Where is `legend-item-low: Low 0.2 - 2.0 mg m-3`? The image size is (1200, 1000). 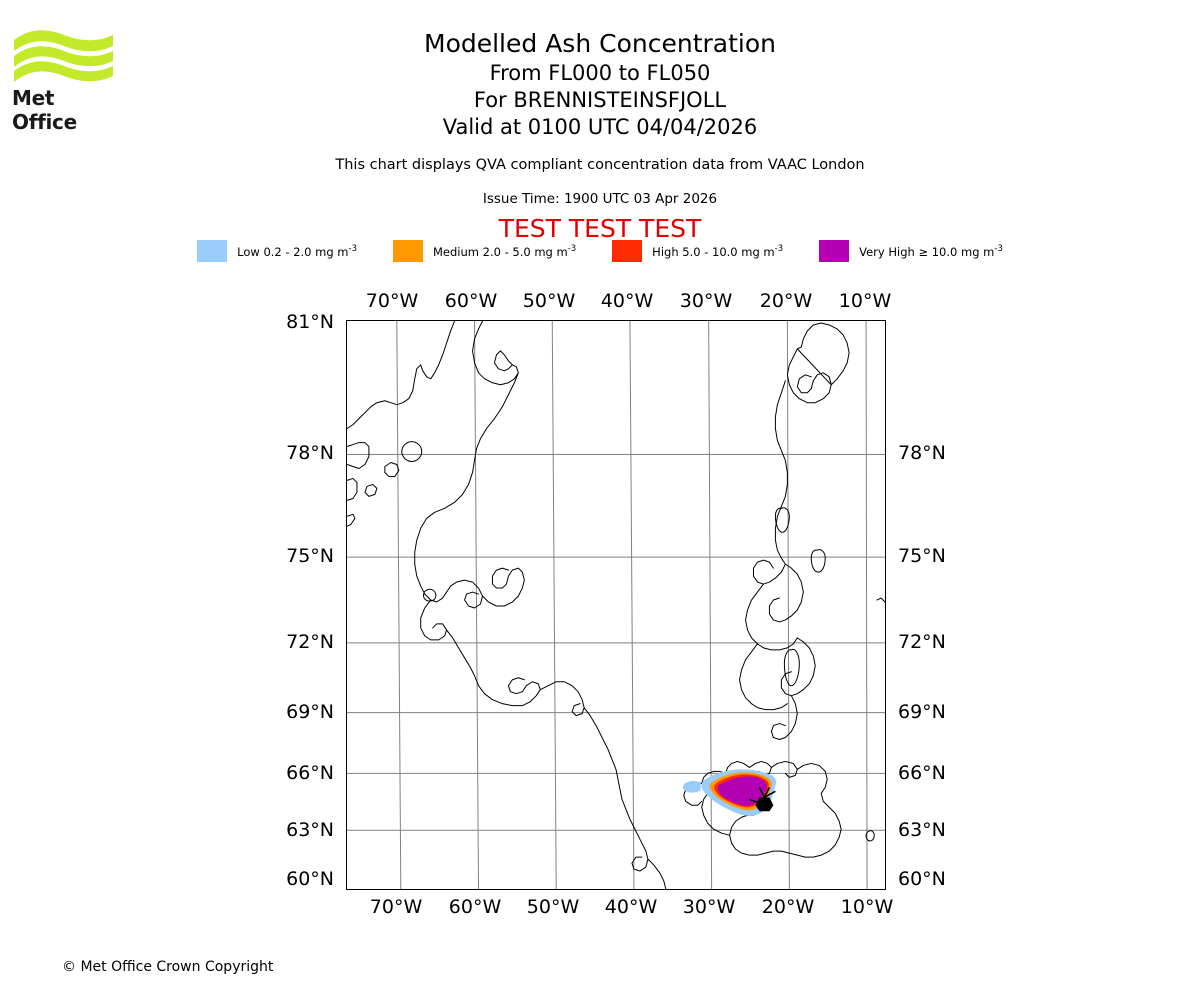 legend-item-low: Low 0.2 - 2.0 mg m-3 is located at coordinates (277, 251).